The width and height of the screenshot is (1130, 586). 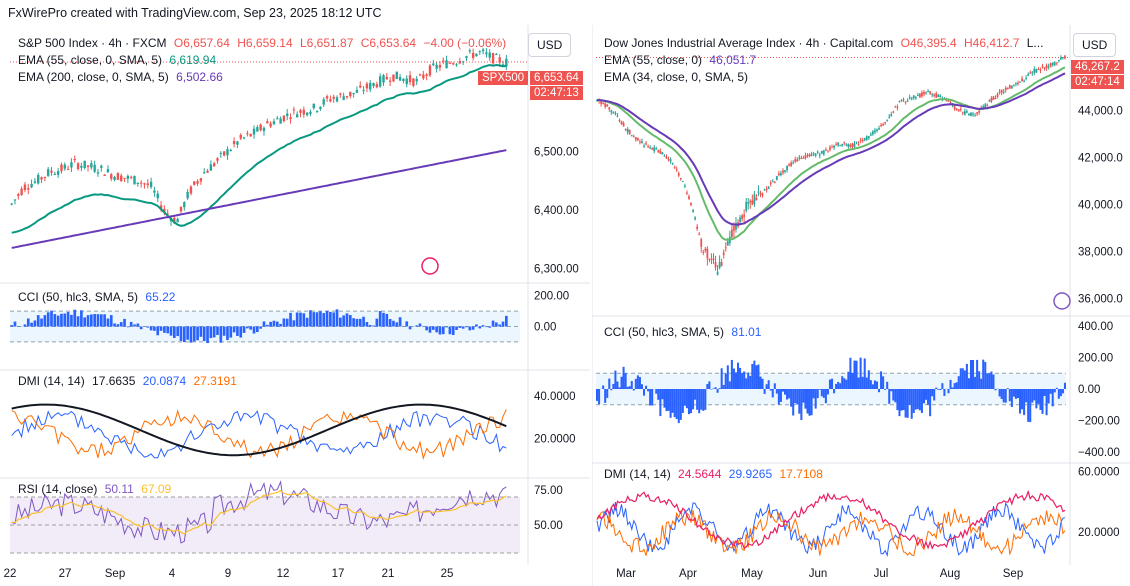 I want to click on dji-price-tick: 36,000.0, so click(x=1100, y=299).